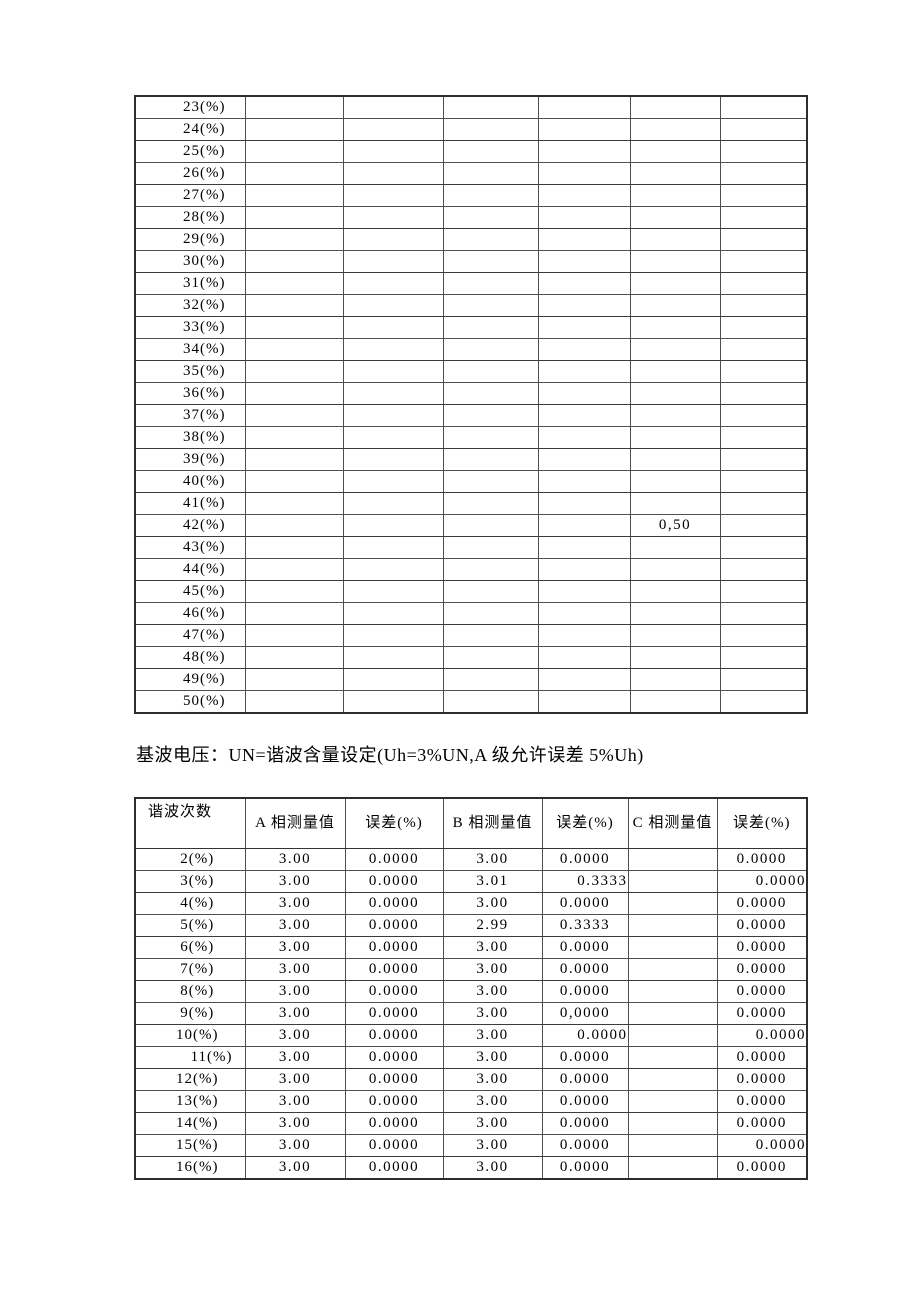  What do you see at coordinates (190, 305) in the screenshot?
I see `row-label-cell: 32(%)` at bounding box center [190, 305].